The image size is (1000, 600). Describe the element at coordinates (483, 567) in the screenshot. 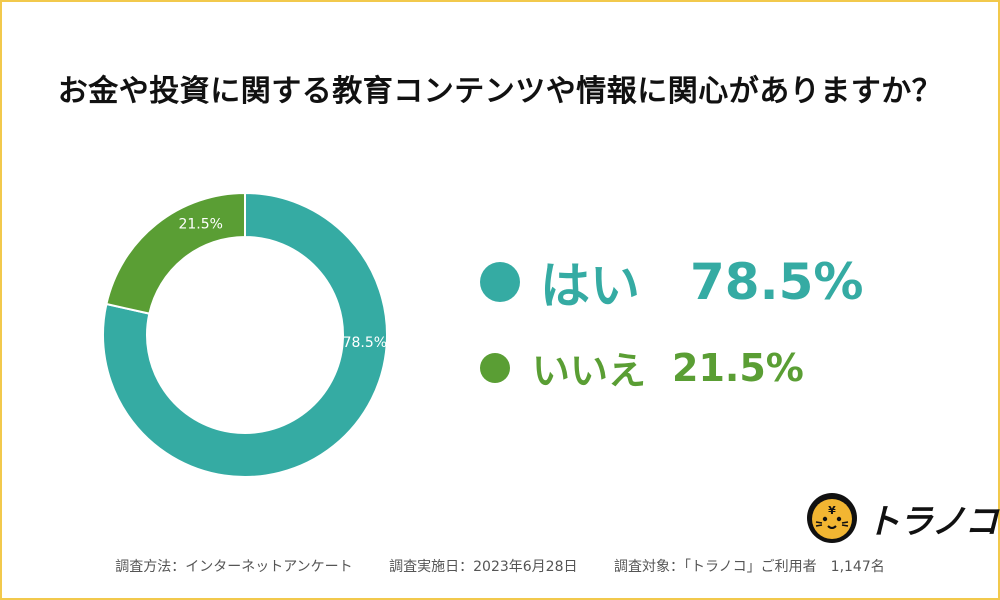

I see `survey-date: 調査実施日：2023年6月28日` at that location.